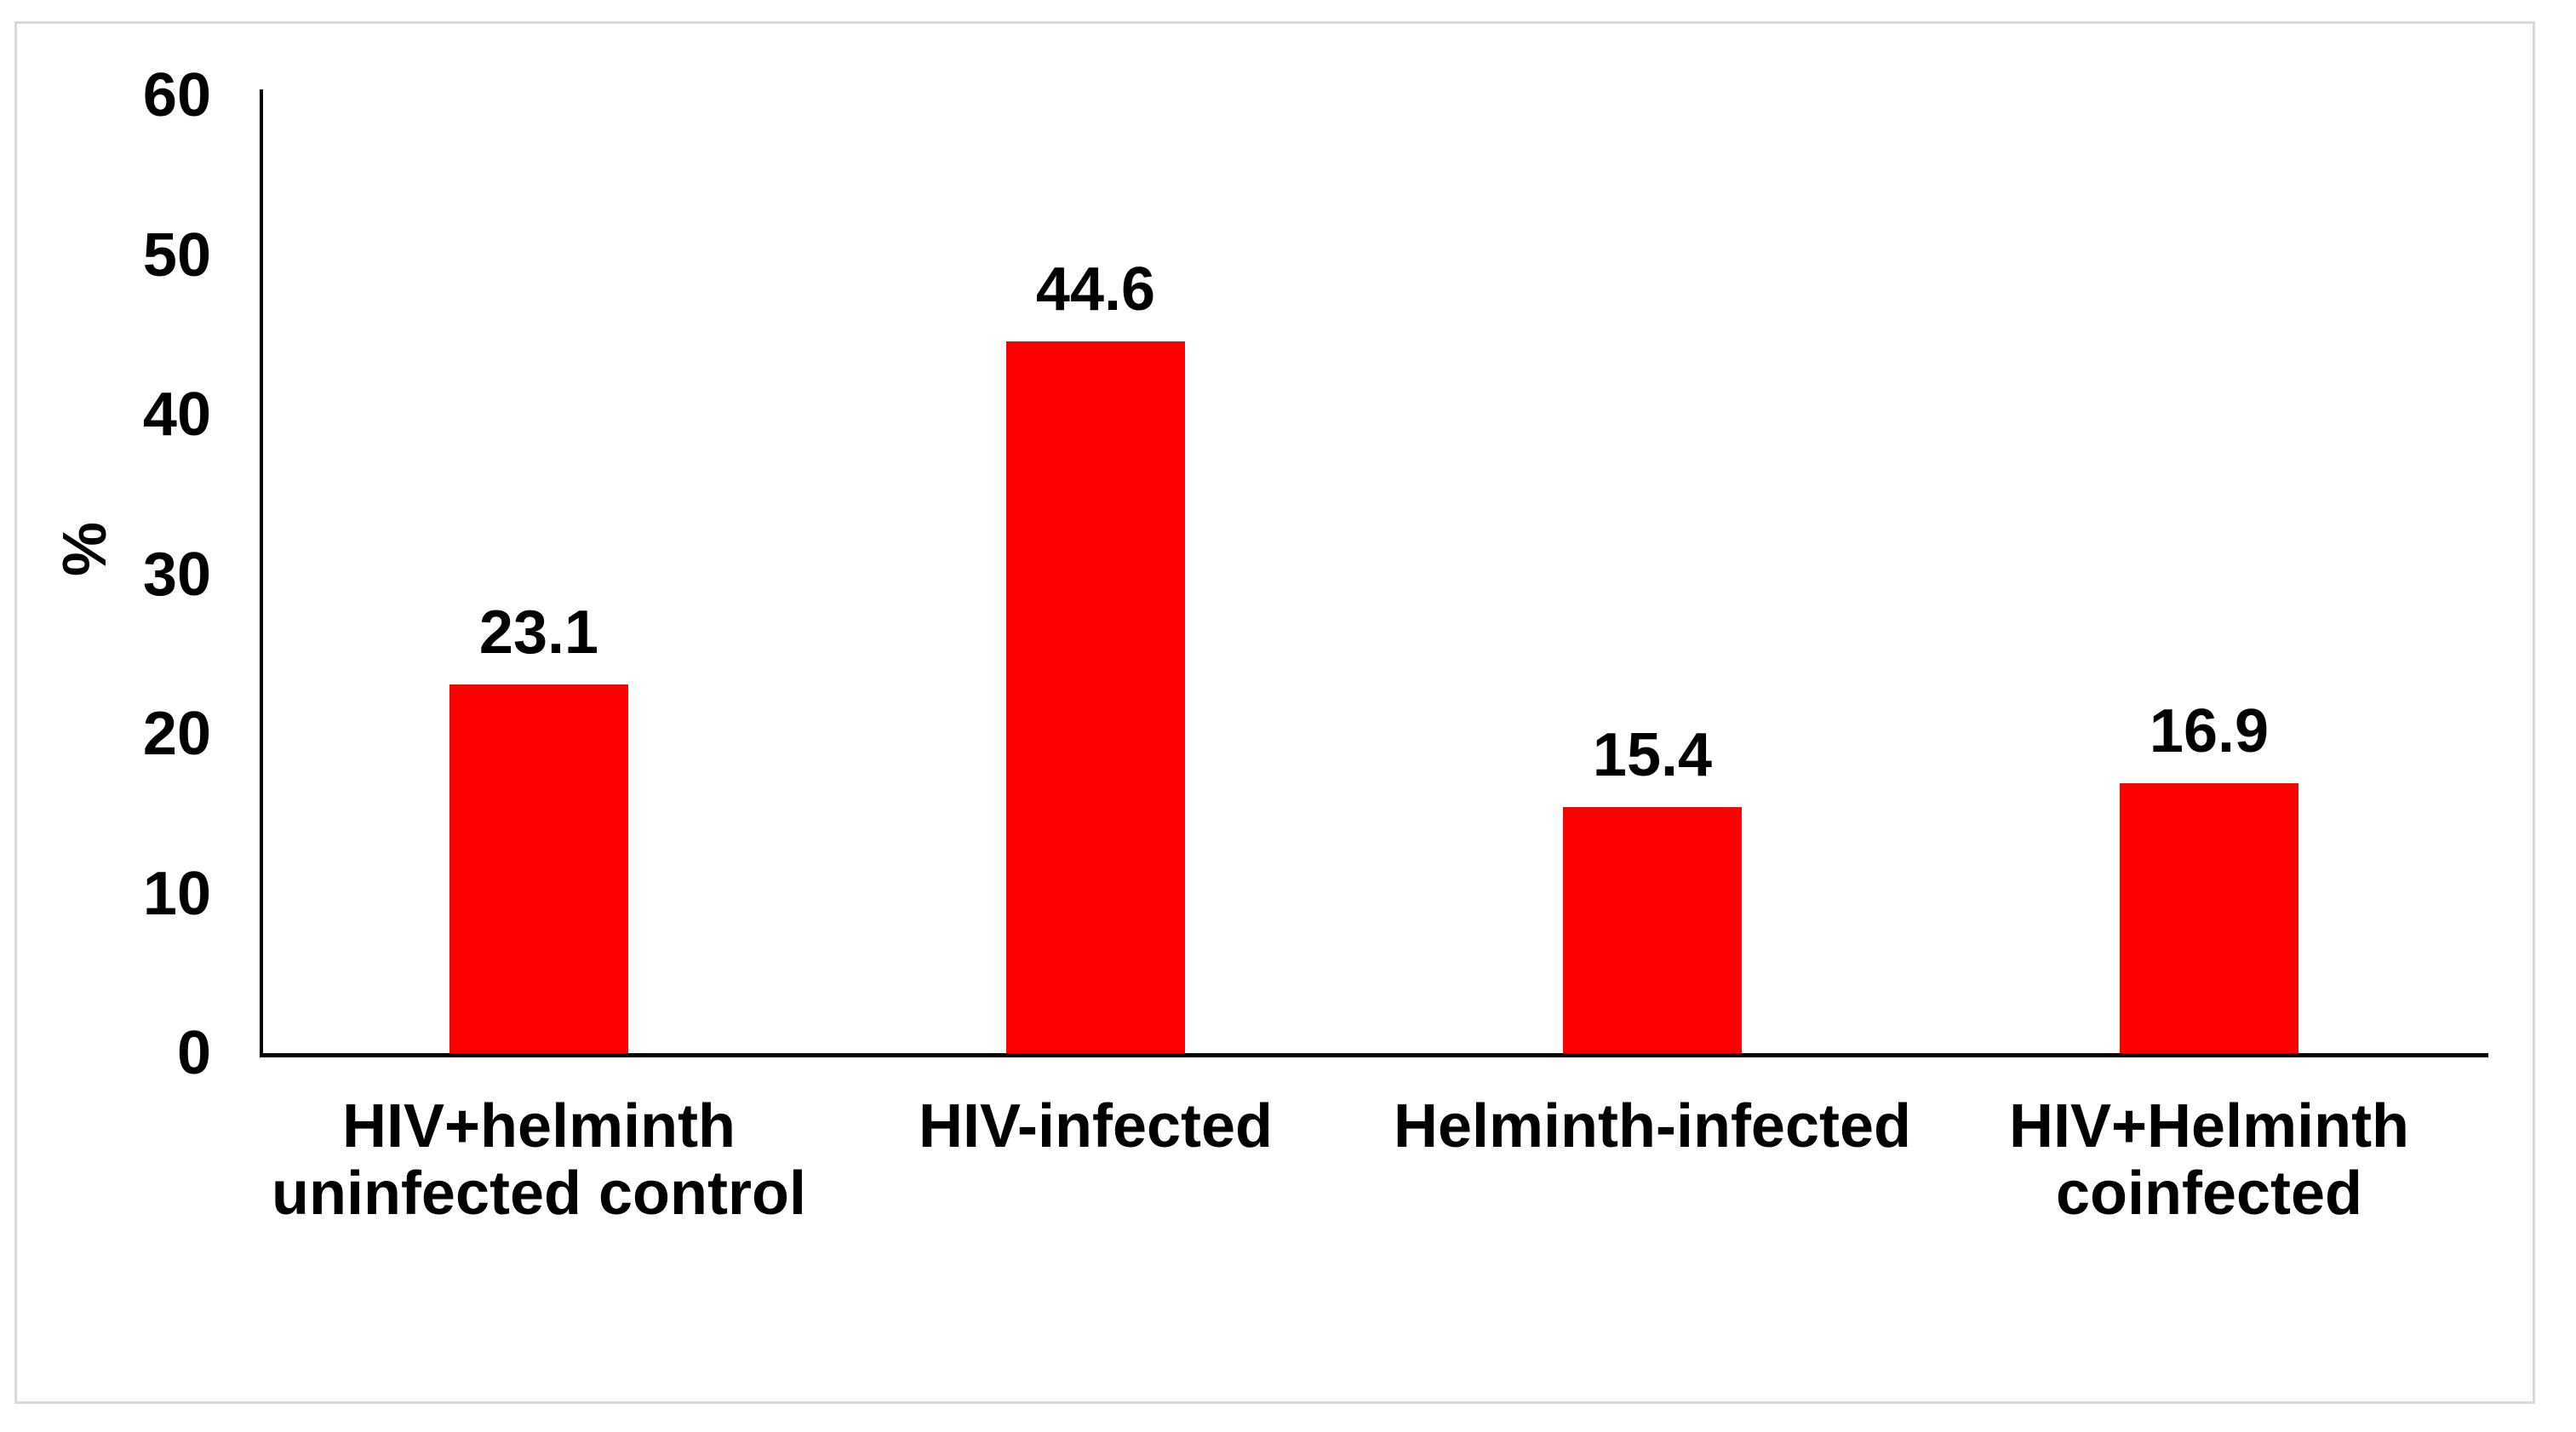  I want to click on bar-value-label: 15.4, so click(1653, 755).